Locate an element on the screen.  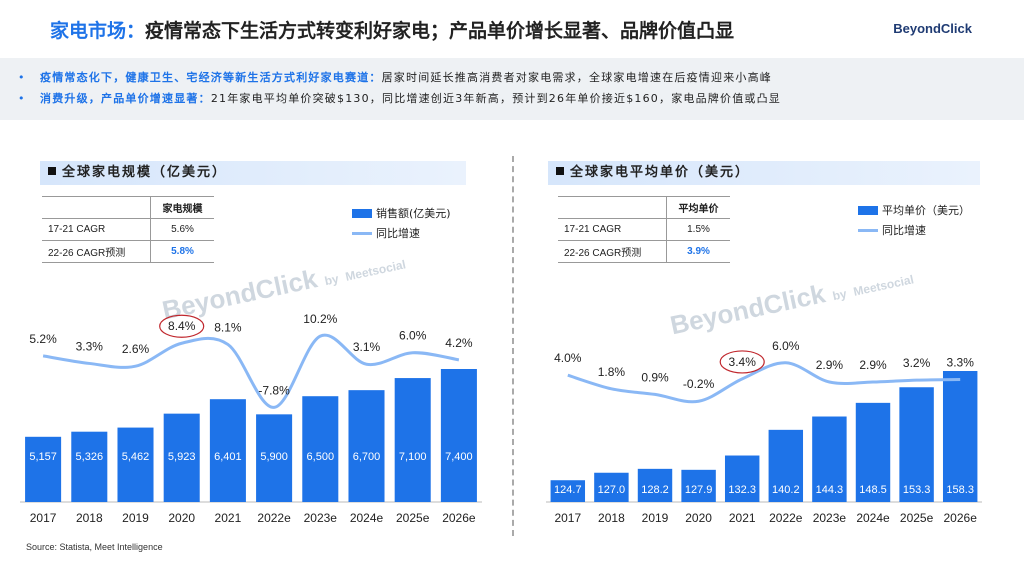
x-tick-label: 2024e is located at coordinates (873, 518).